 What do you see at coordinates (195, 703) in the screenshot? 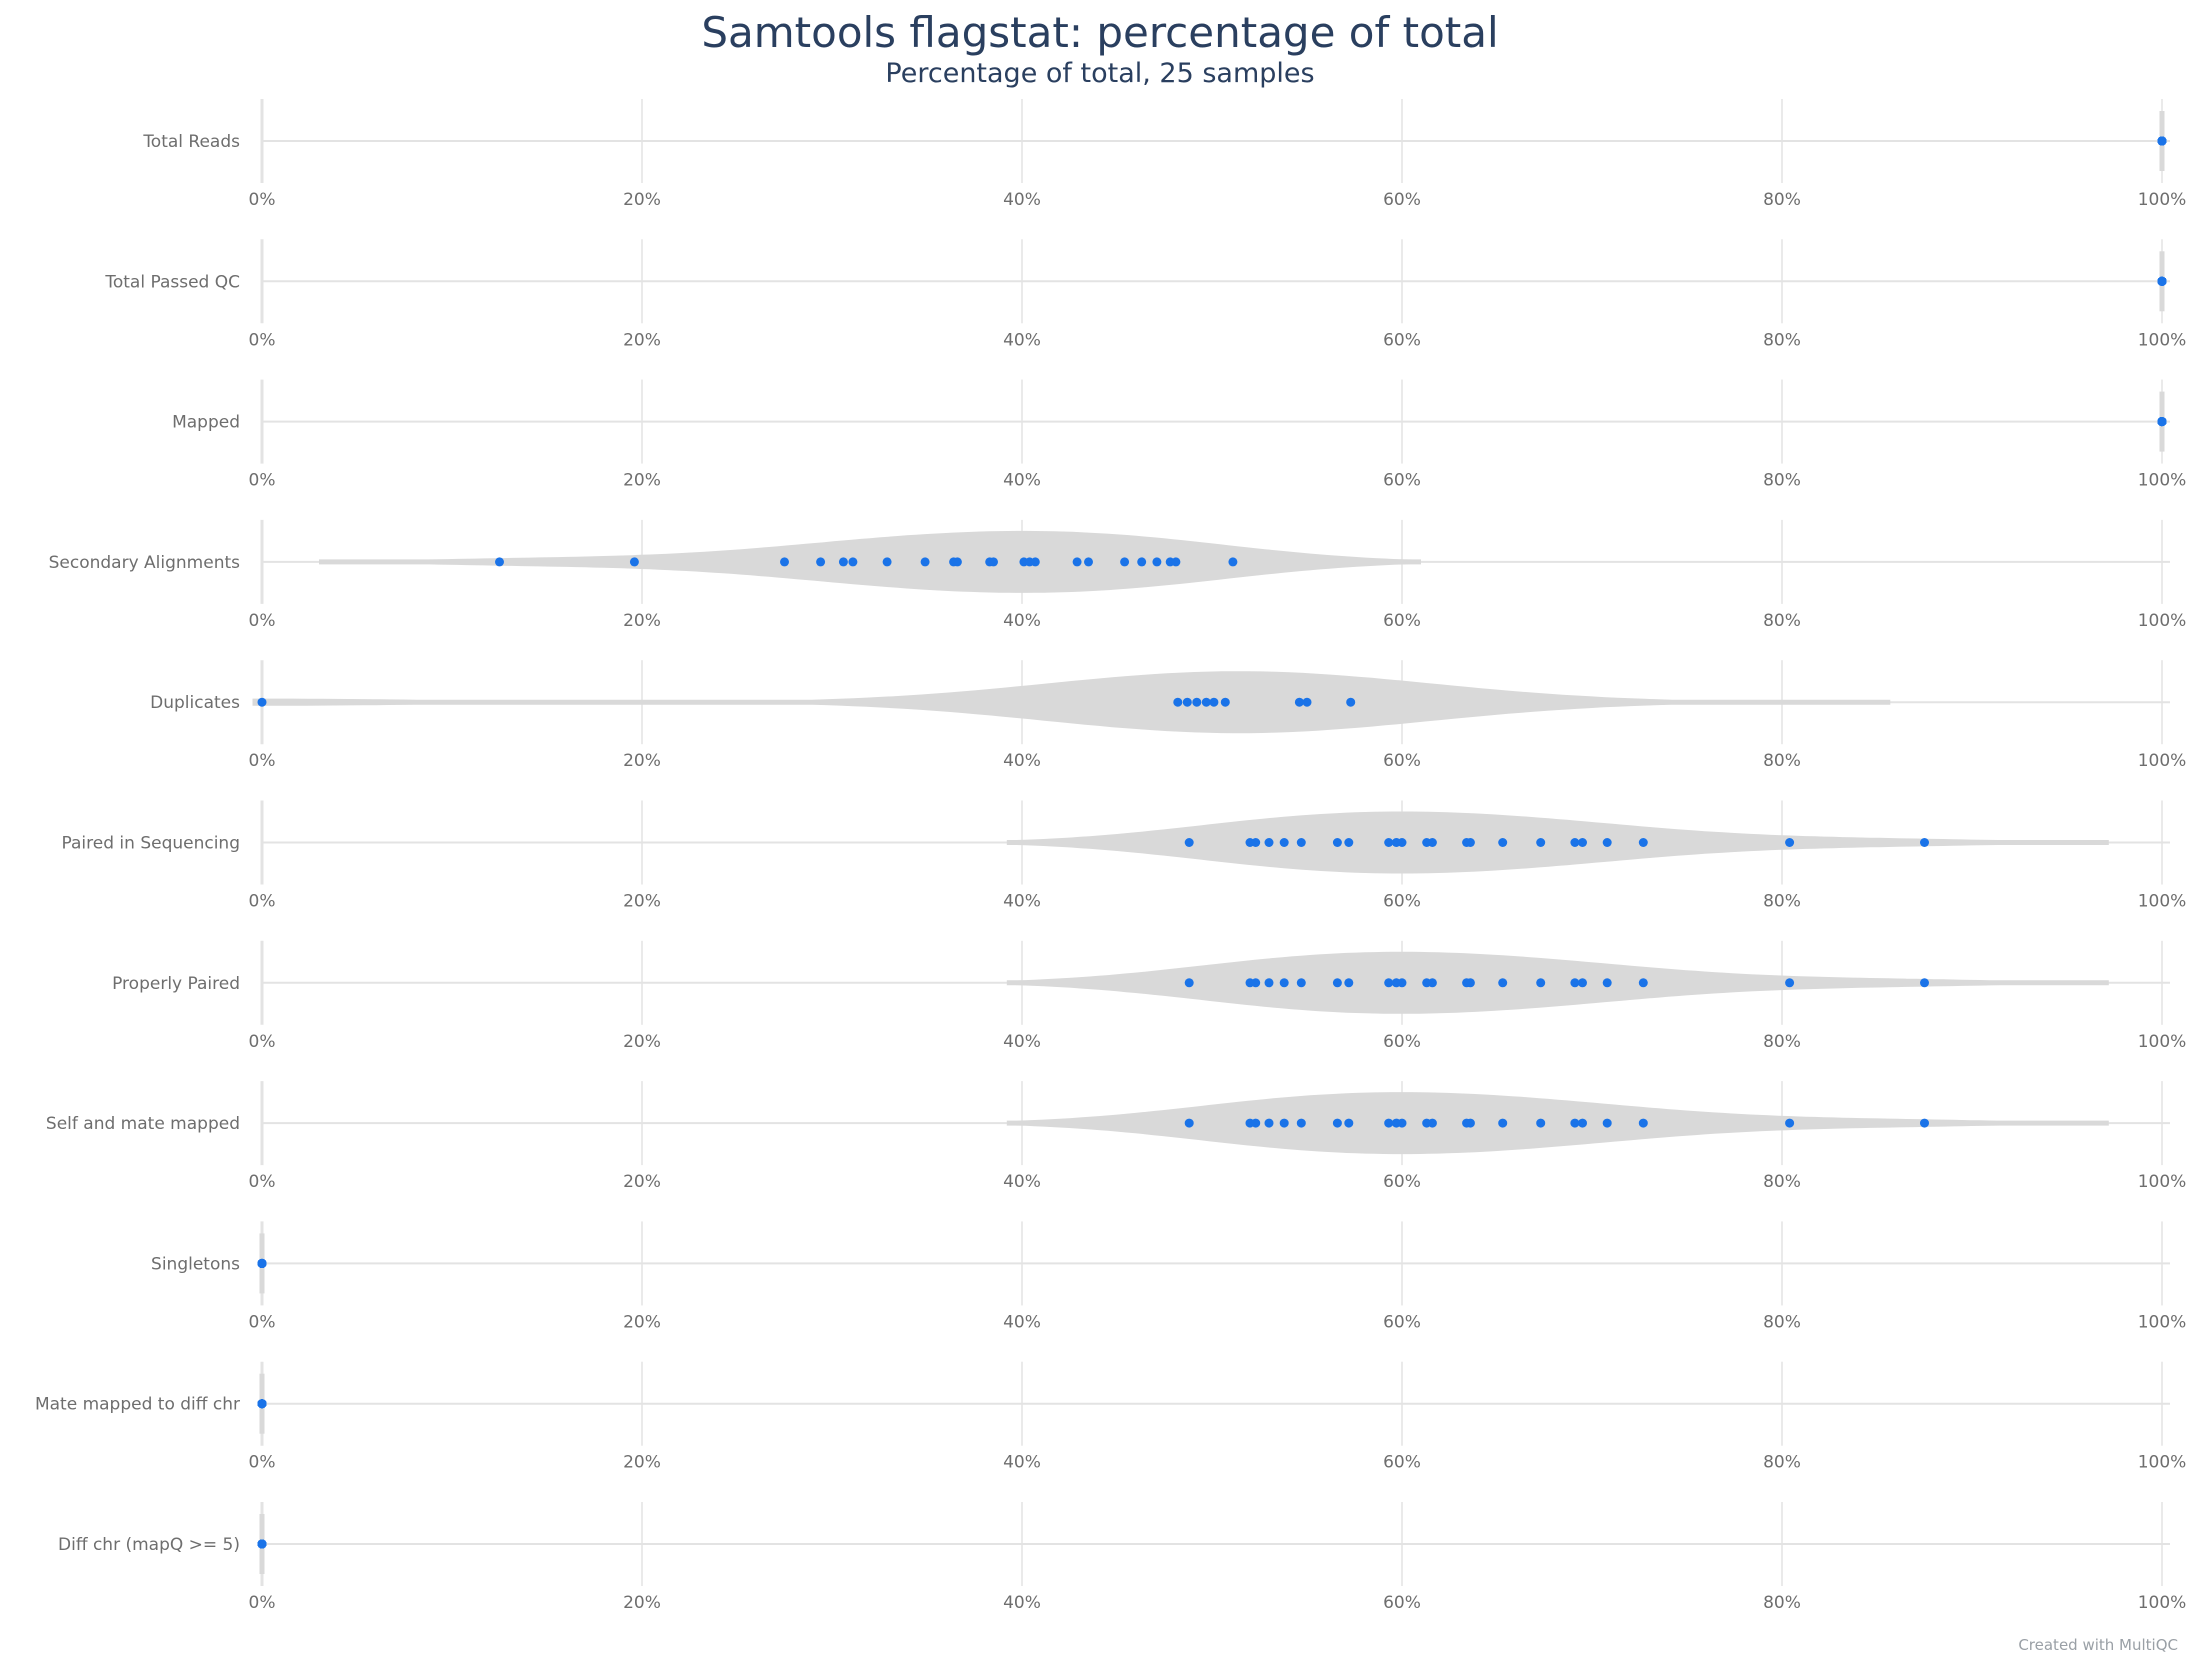
I see `category-label: Duplicates` at bounding box center [195, 703].